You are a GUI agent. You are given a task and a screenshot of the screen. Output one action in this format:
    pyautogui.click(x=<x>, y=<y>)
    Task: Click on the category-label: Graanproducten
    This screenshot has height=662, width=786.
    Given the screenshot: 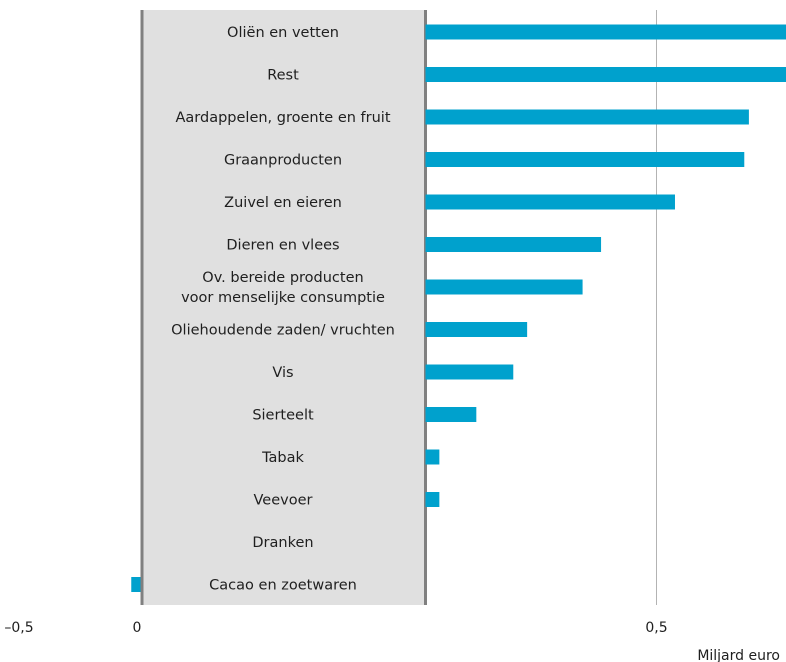 What is the action you would take?
    pyautogui.click(x=283, y=161)
    